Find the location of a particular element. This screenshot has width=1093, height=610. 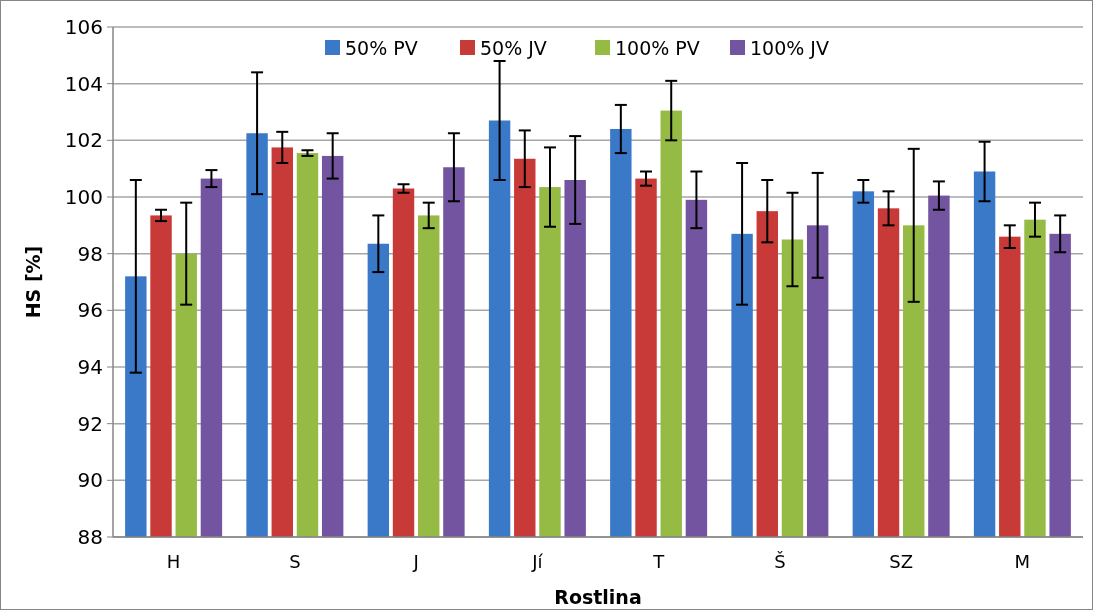

legend-label: 50% JV is located at coordinates (513, 47).